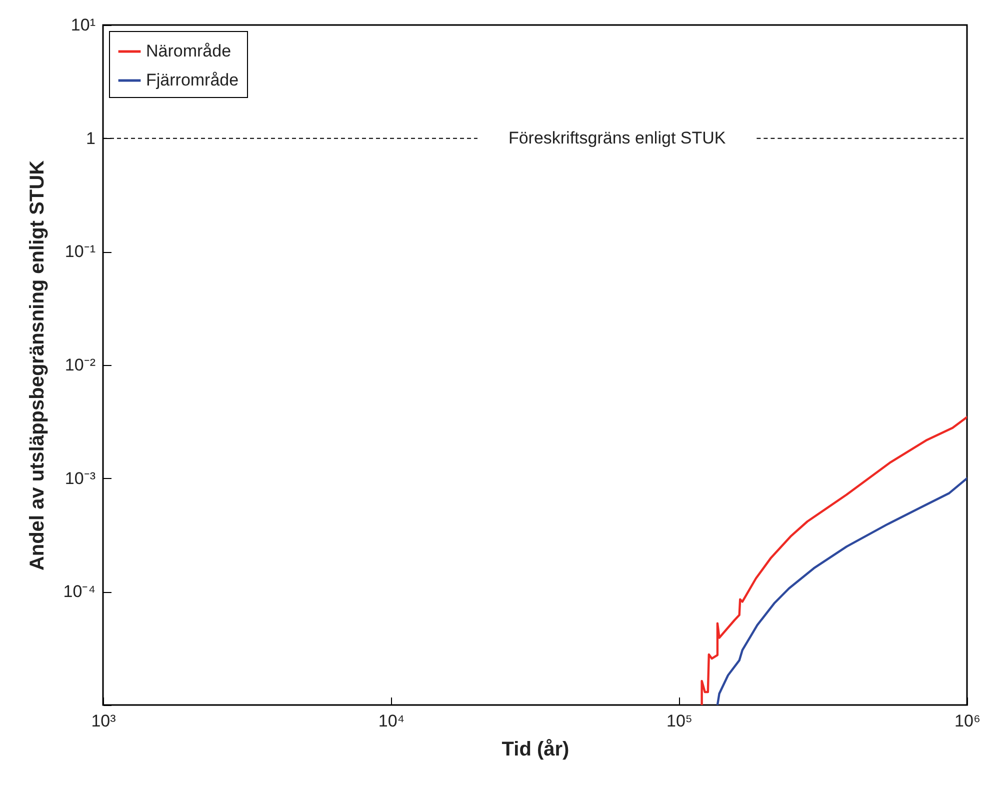 This screenshot has width=987, height=785. I want to click on x-tick-label: 10⁵, so click(679, 721).